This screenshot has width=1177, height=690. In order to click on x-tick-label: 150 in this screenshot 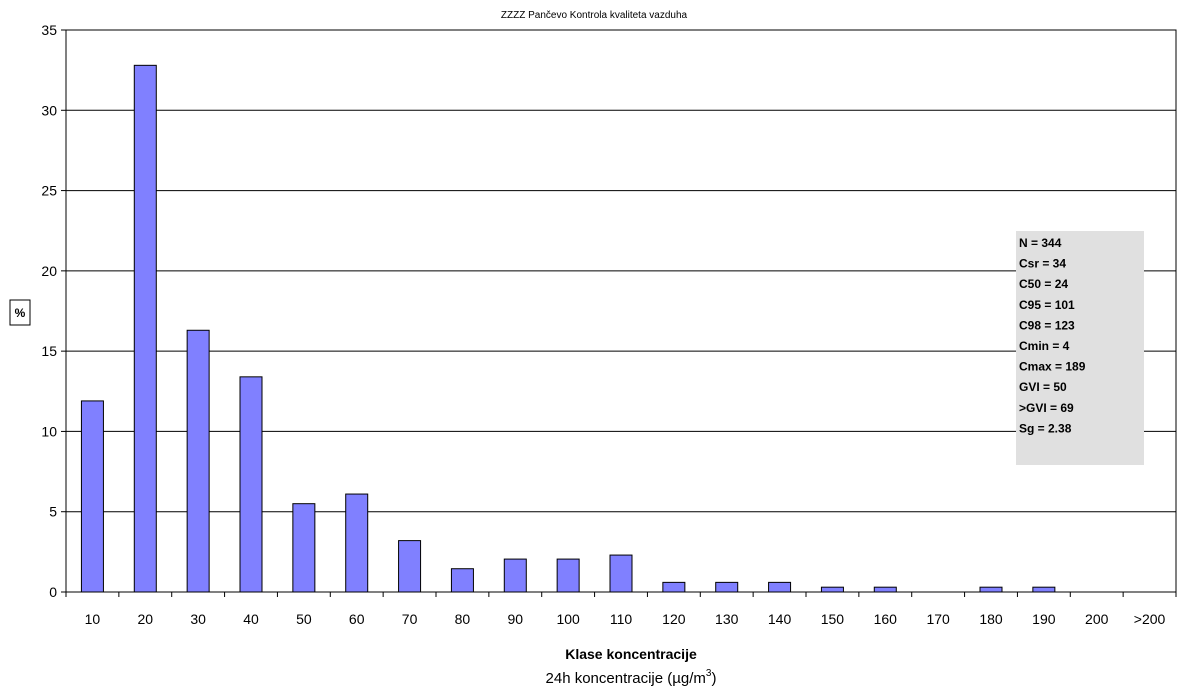, I will do `click(833, 619)`.